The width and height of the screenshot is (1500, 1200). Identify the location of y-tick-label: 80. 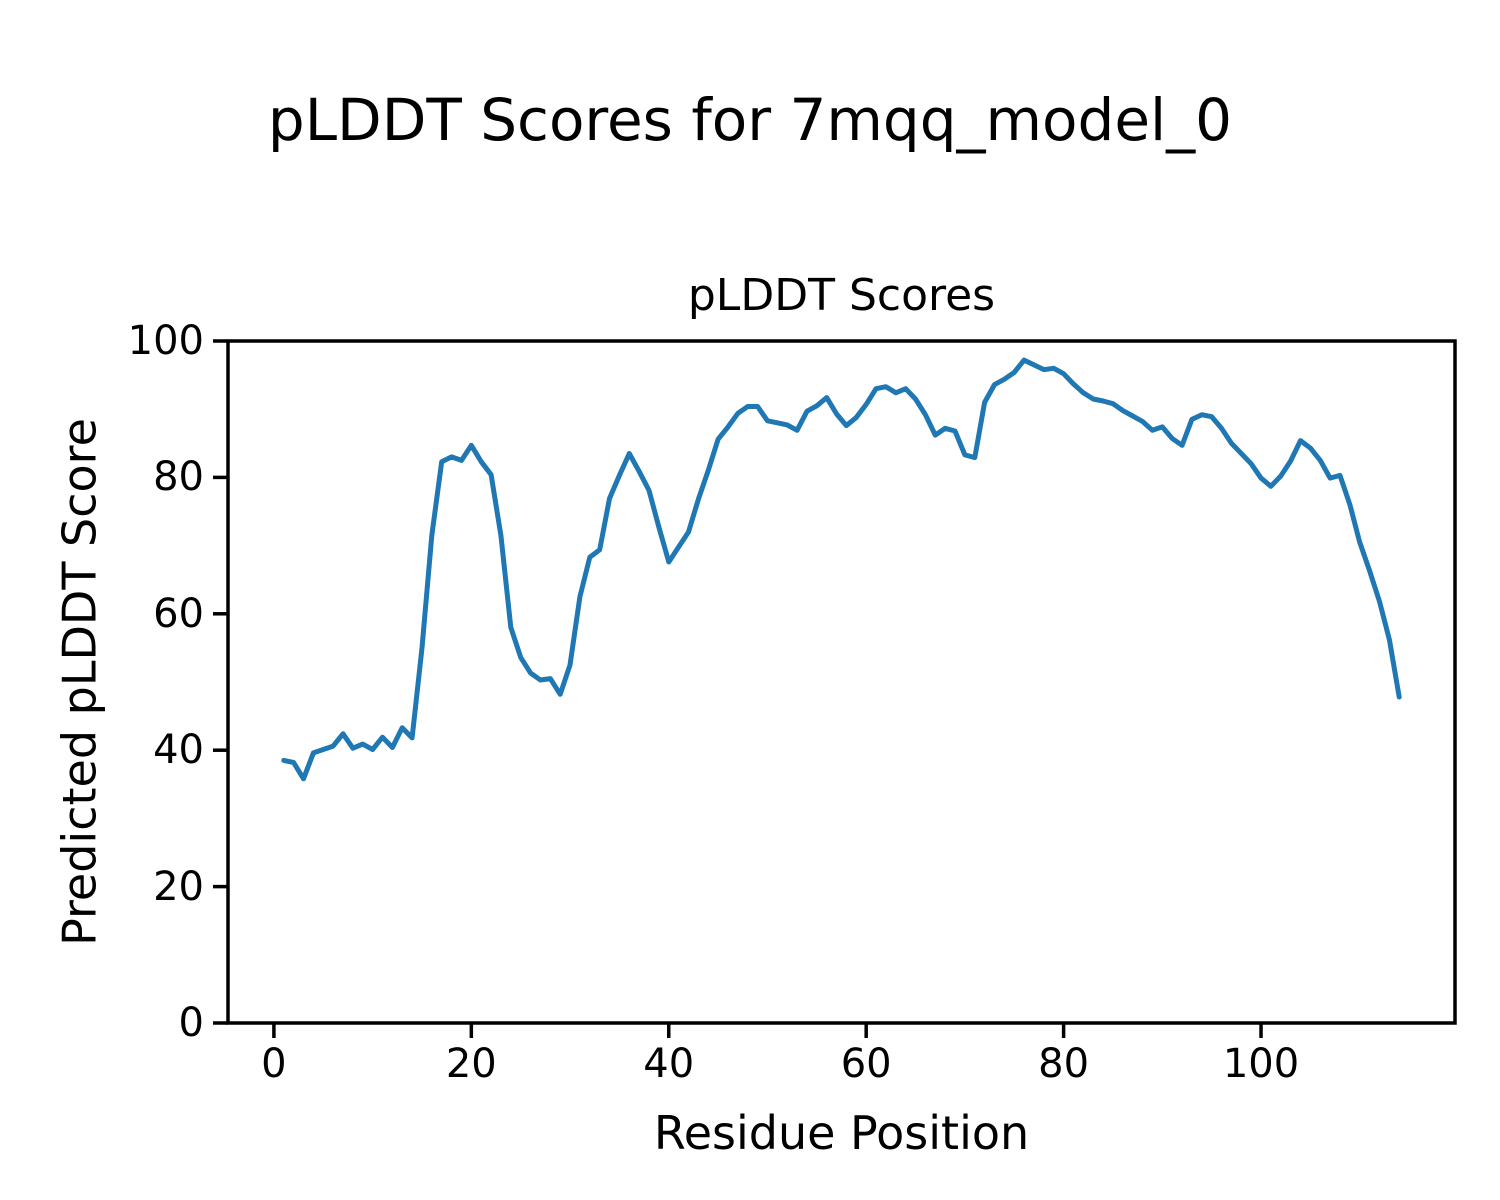
(178, 477).